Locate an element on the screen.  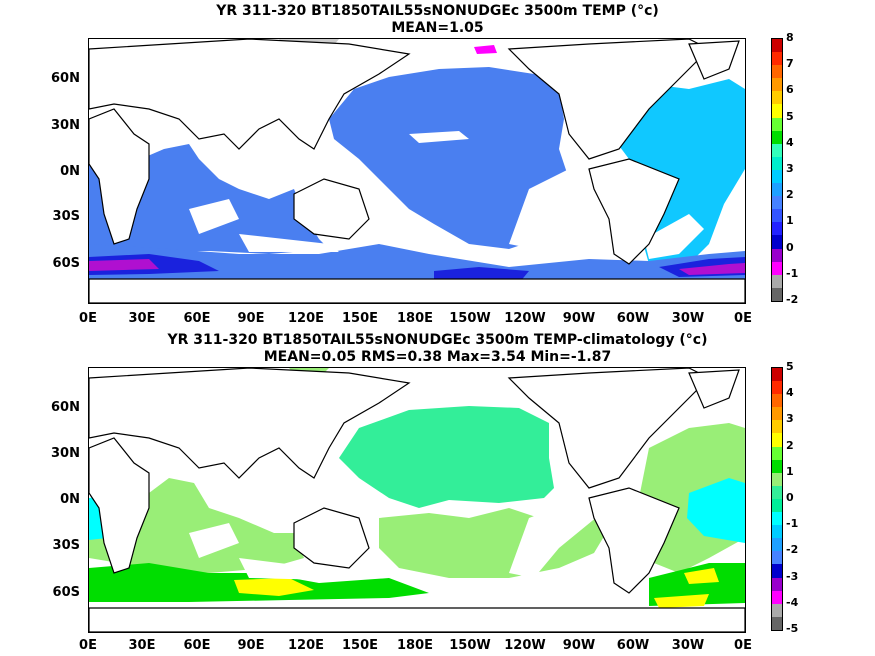
top-continent-greenland is located at coordinates (714, 60).